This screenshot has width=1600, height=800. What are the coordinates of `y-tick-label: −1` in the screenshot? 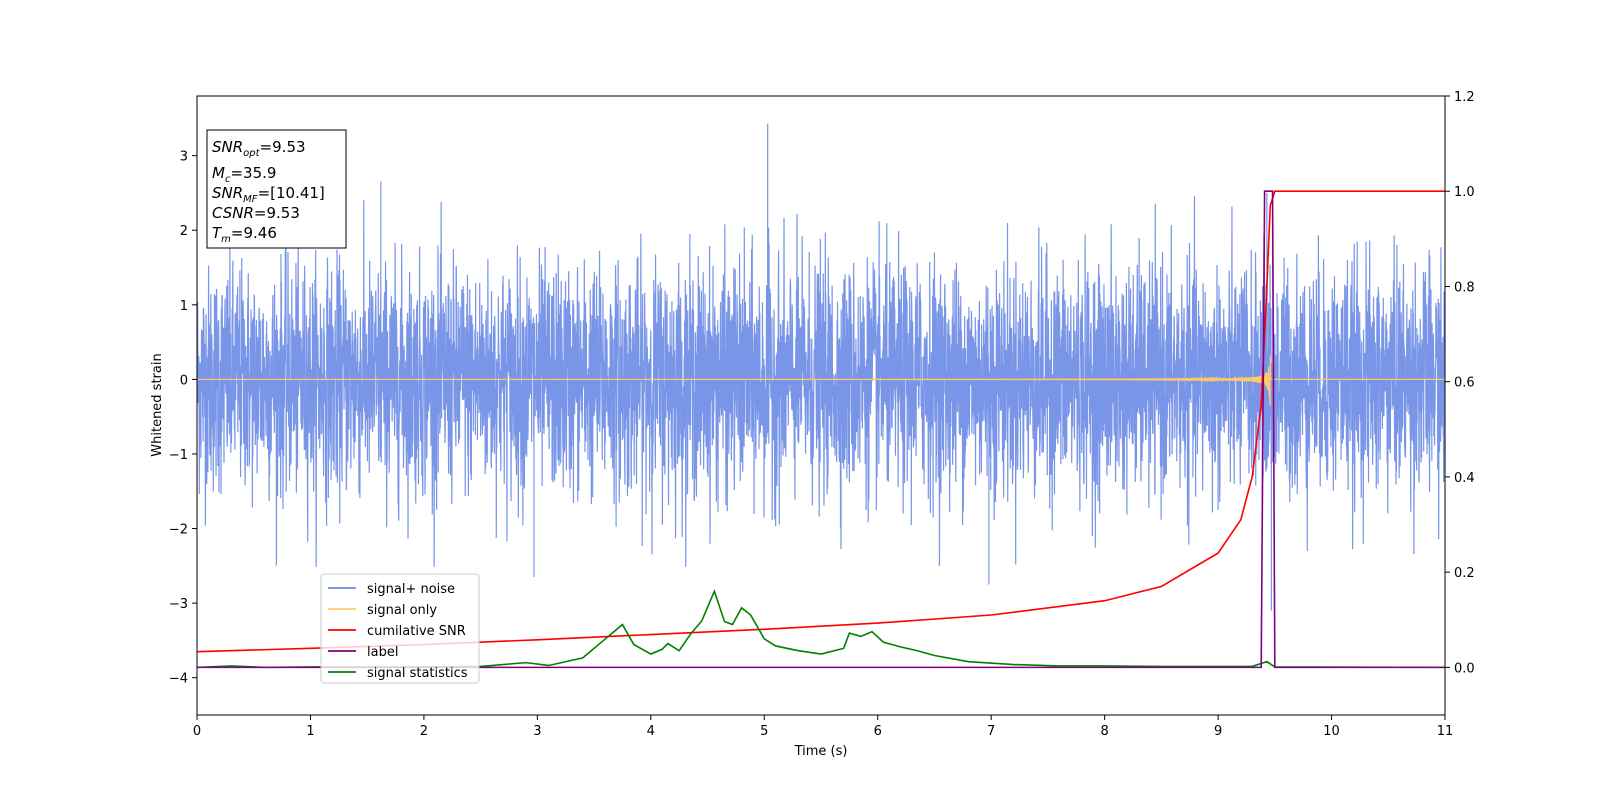 It's located at (178, 455).